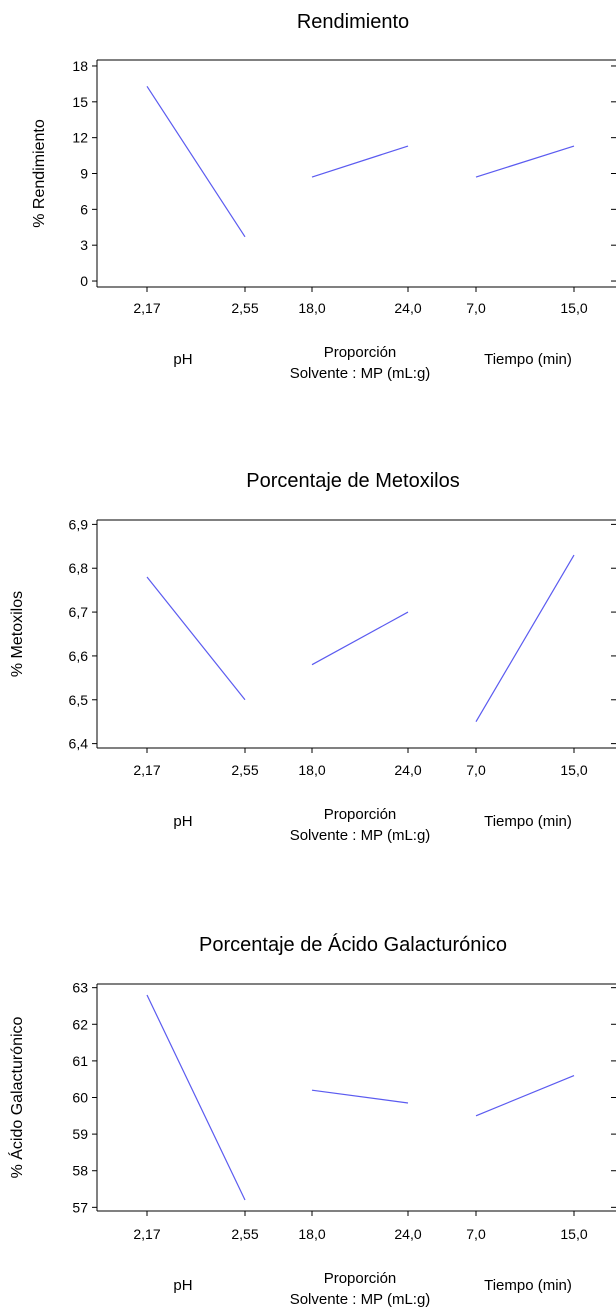 The height and width of the screenshot is (1313, 616). Describe the element at coordinates (79, 700) in the screenshot. I see `y-tick-label: 6,5` at that location.